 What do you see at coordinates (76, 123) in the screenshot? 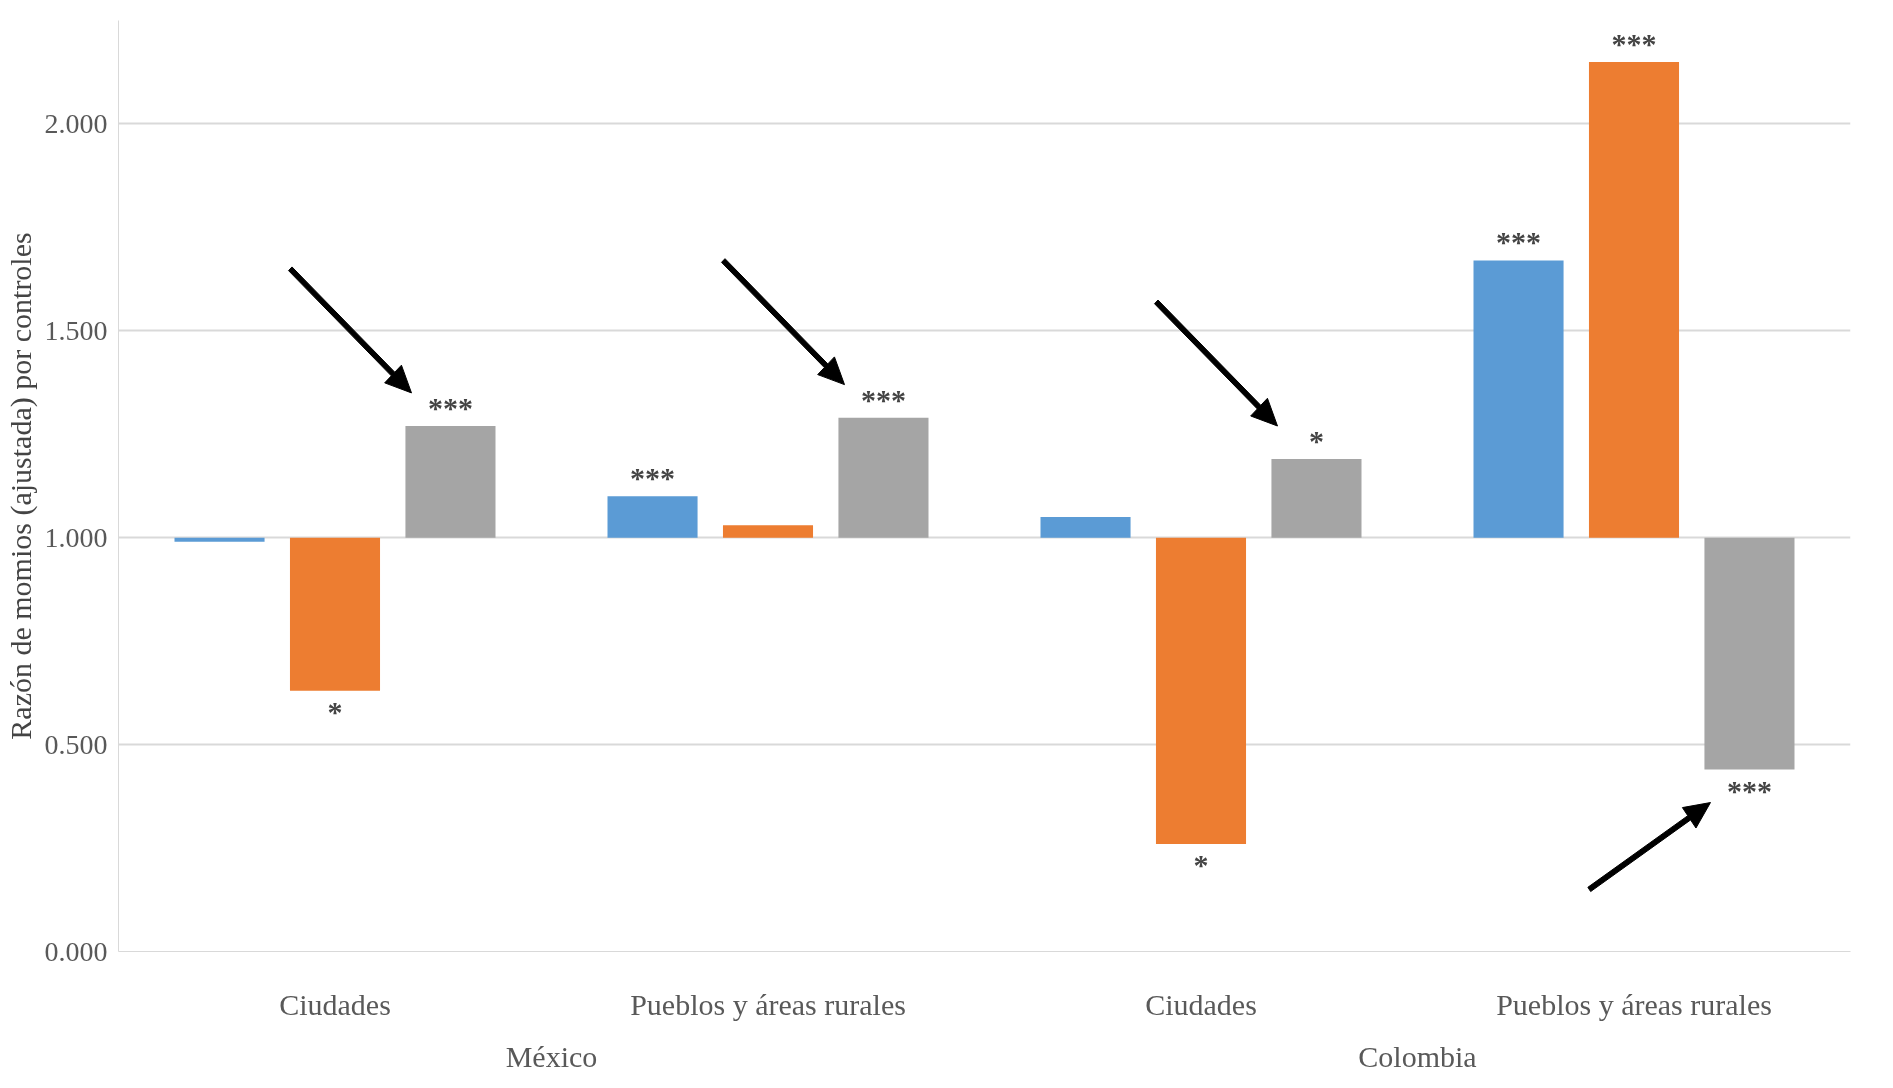
I see `y-tick-label: 2.000` at bounding box center [76, 123].